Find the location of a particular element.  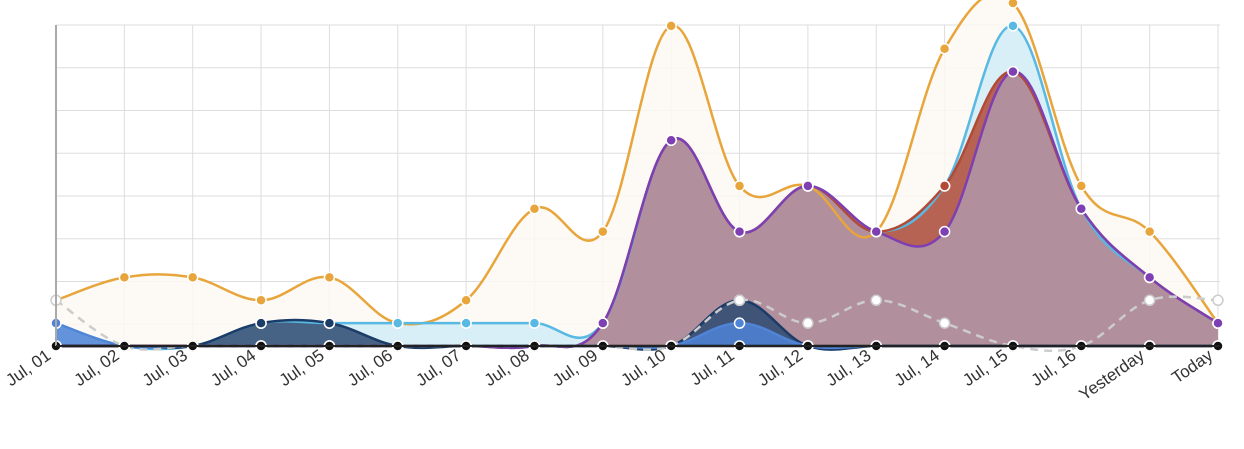

x-tick-label: Jul, 07 is located at coordinates (438, 368).